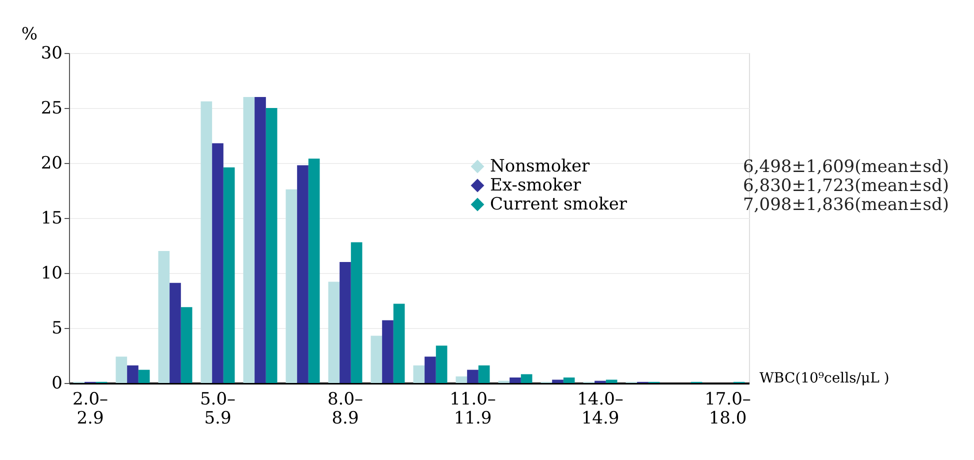  Describe the element at coordinates (90, 409) in the screenshot. I see `x-tick-label: 2.0– 2.9` at that location.